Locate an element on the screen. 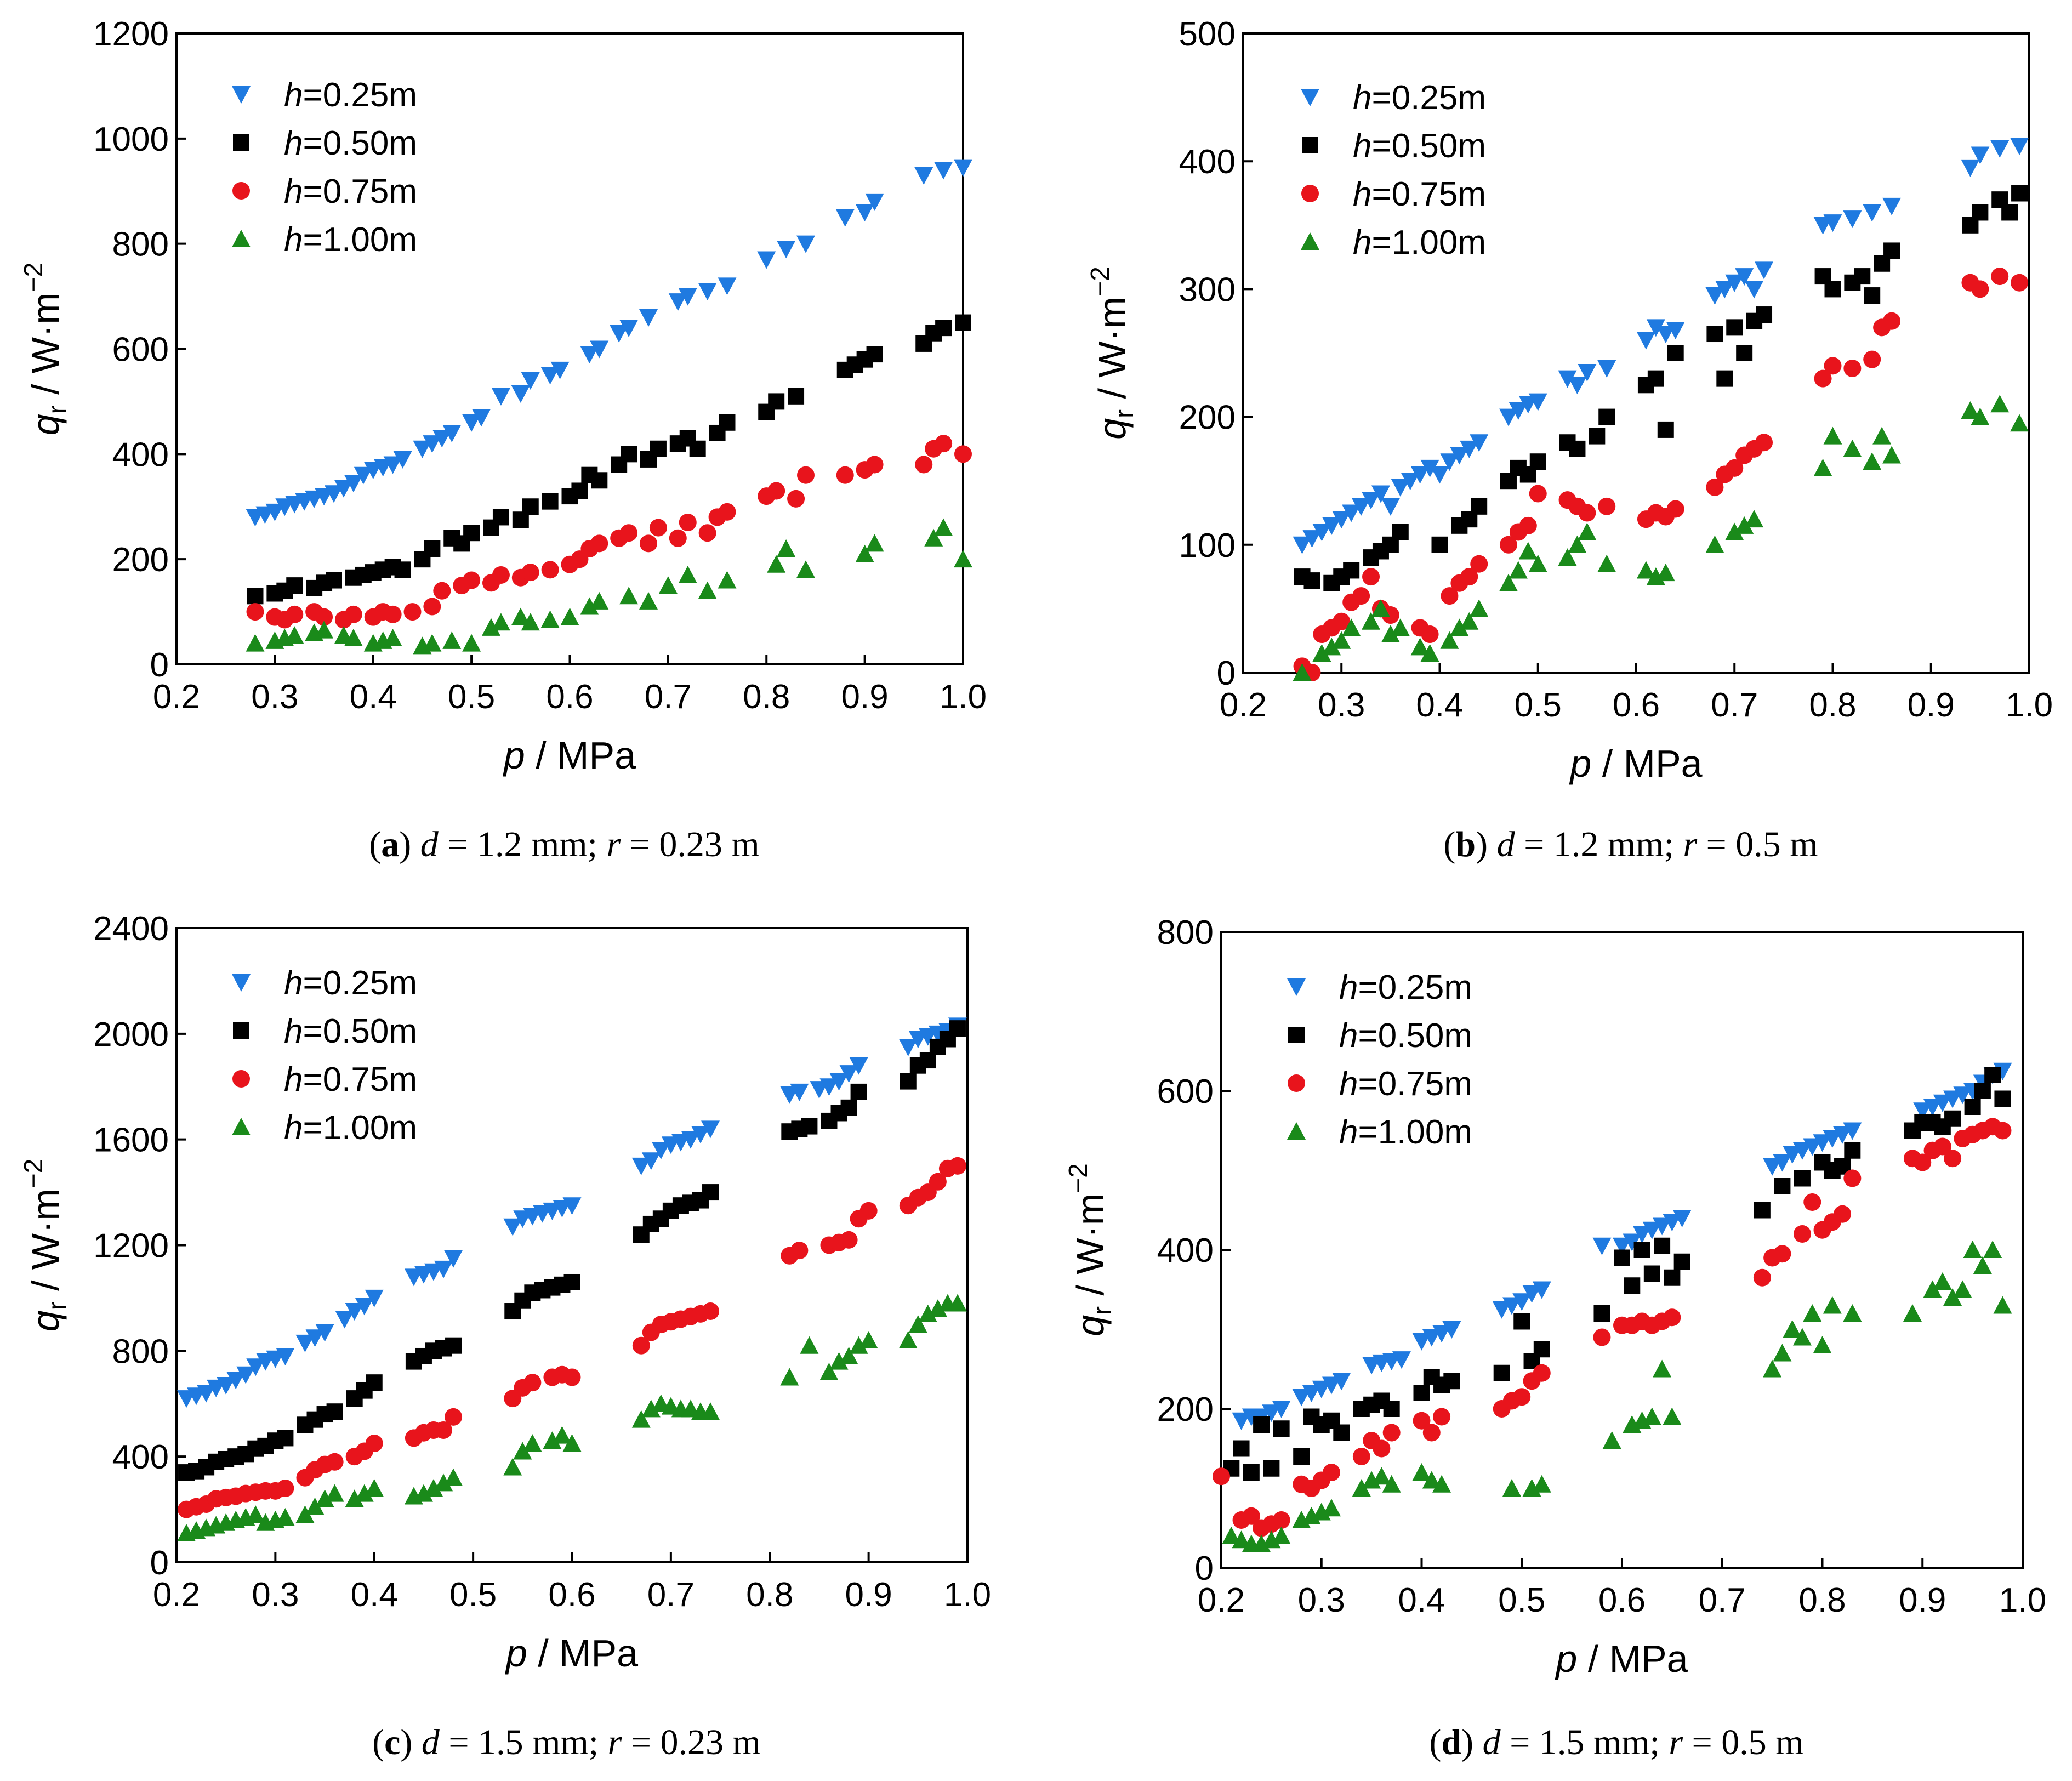 The image size is (2072, 1781). y-axis-label: qr / W·m−2 is located at coordinates (1112, 353).